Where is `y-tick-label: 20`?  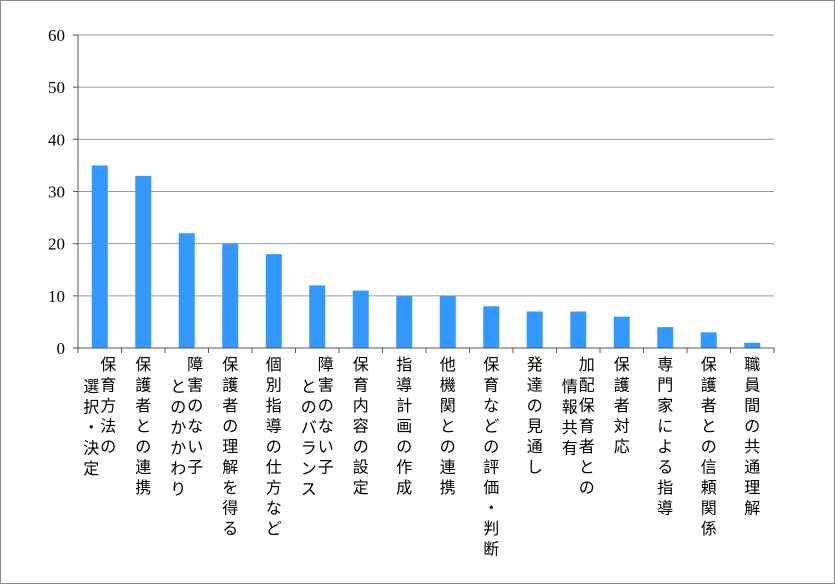 y-tick-label: 20 is located at coordinates (56, 244).